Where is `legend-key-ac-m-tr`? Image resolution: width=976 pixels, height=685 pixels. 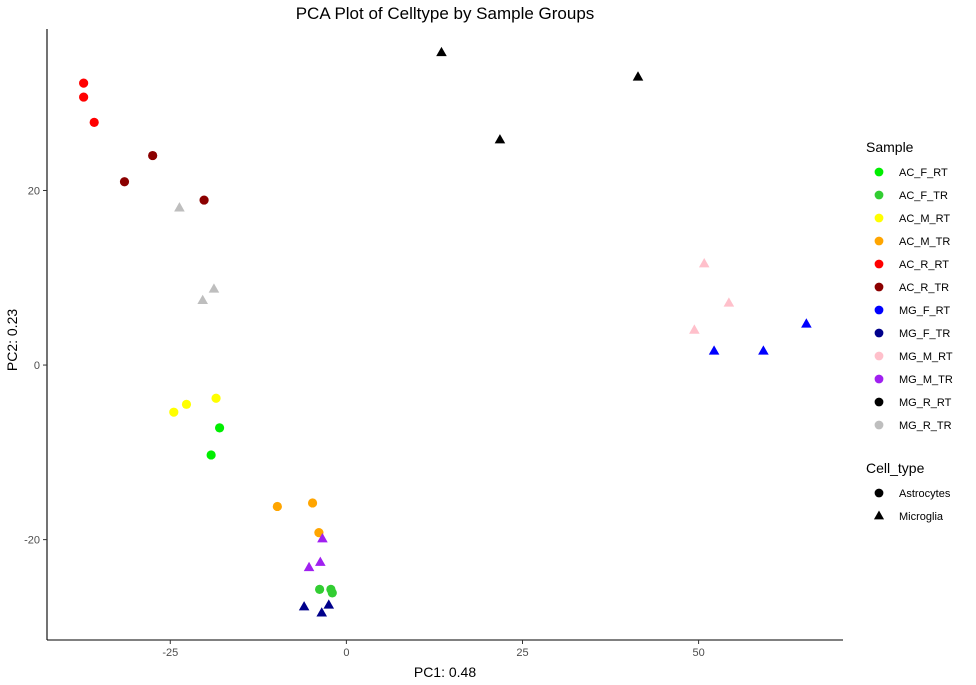 legend-key-ac-m-tr is located at coordinates (879, 241).